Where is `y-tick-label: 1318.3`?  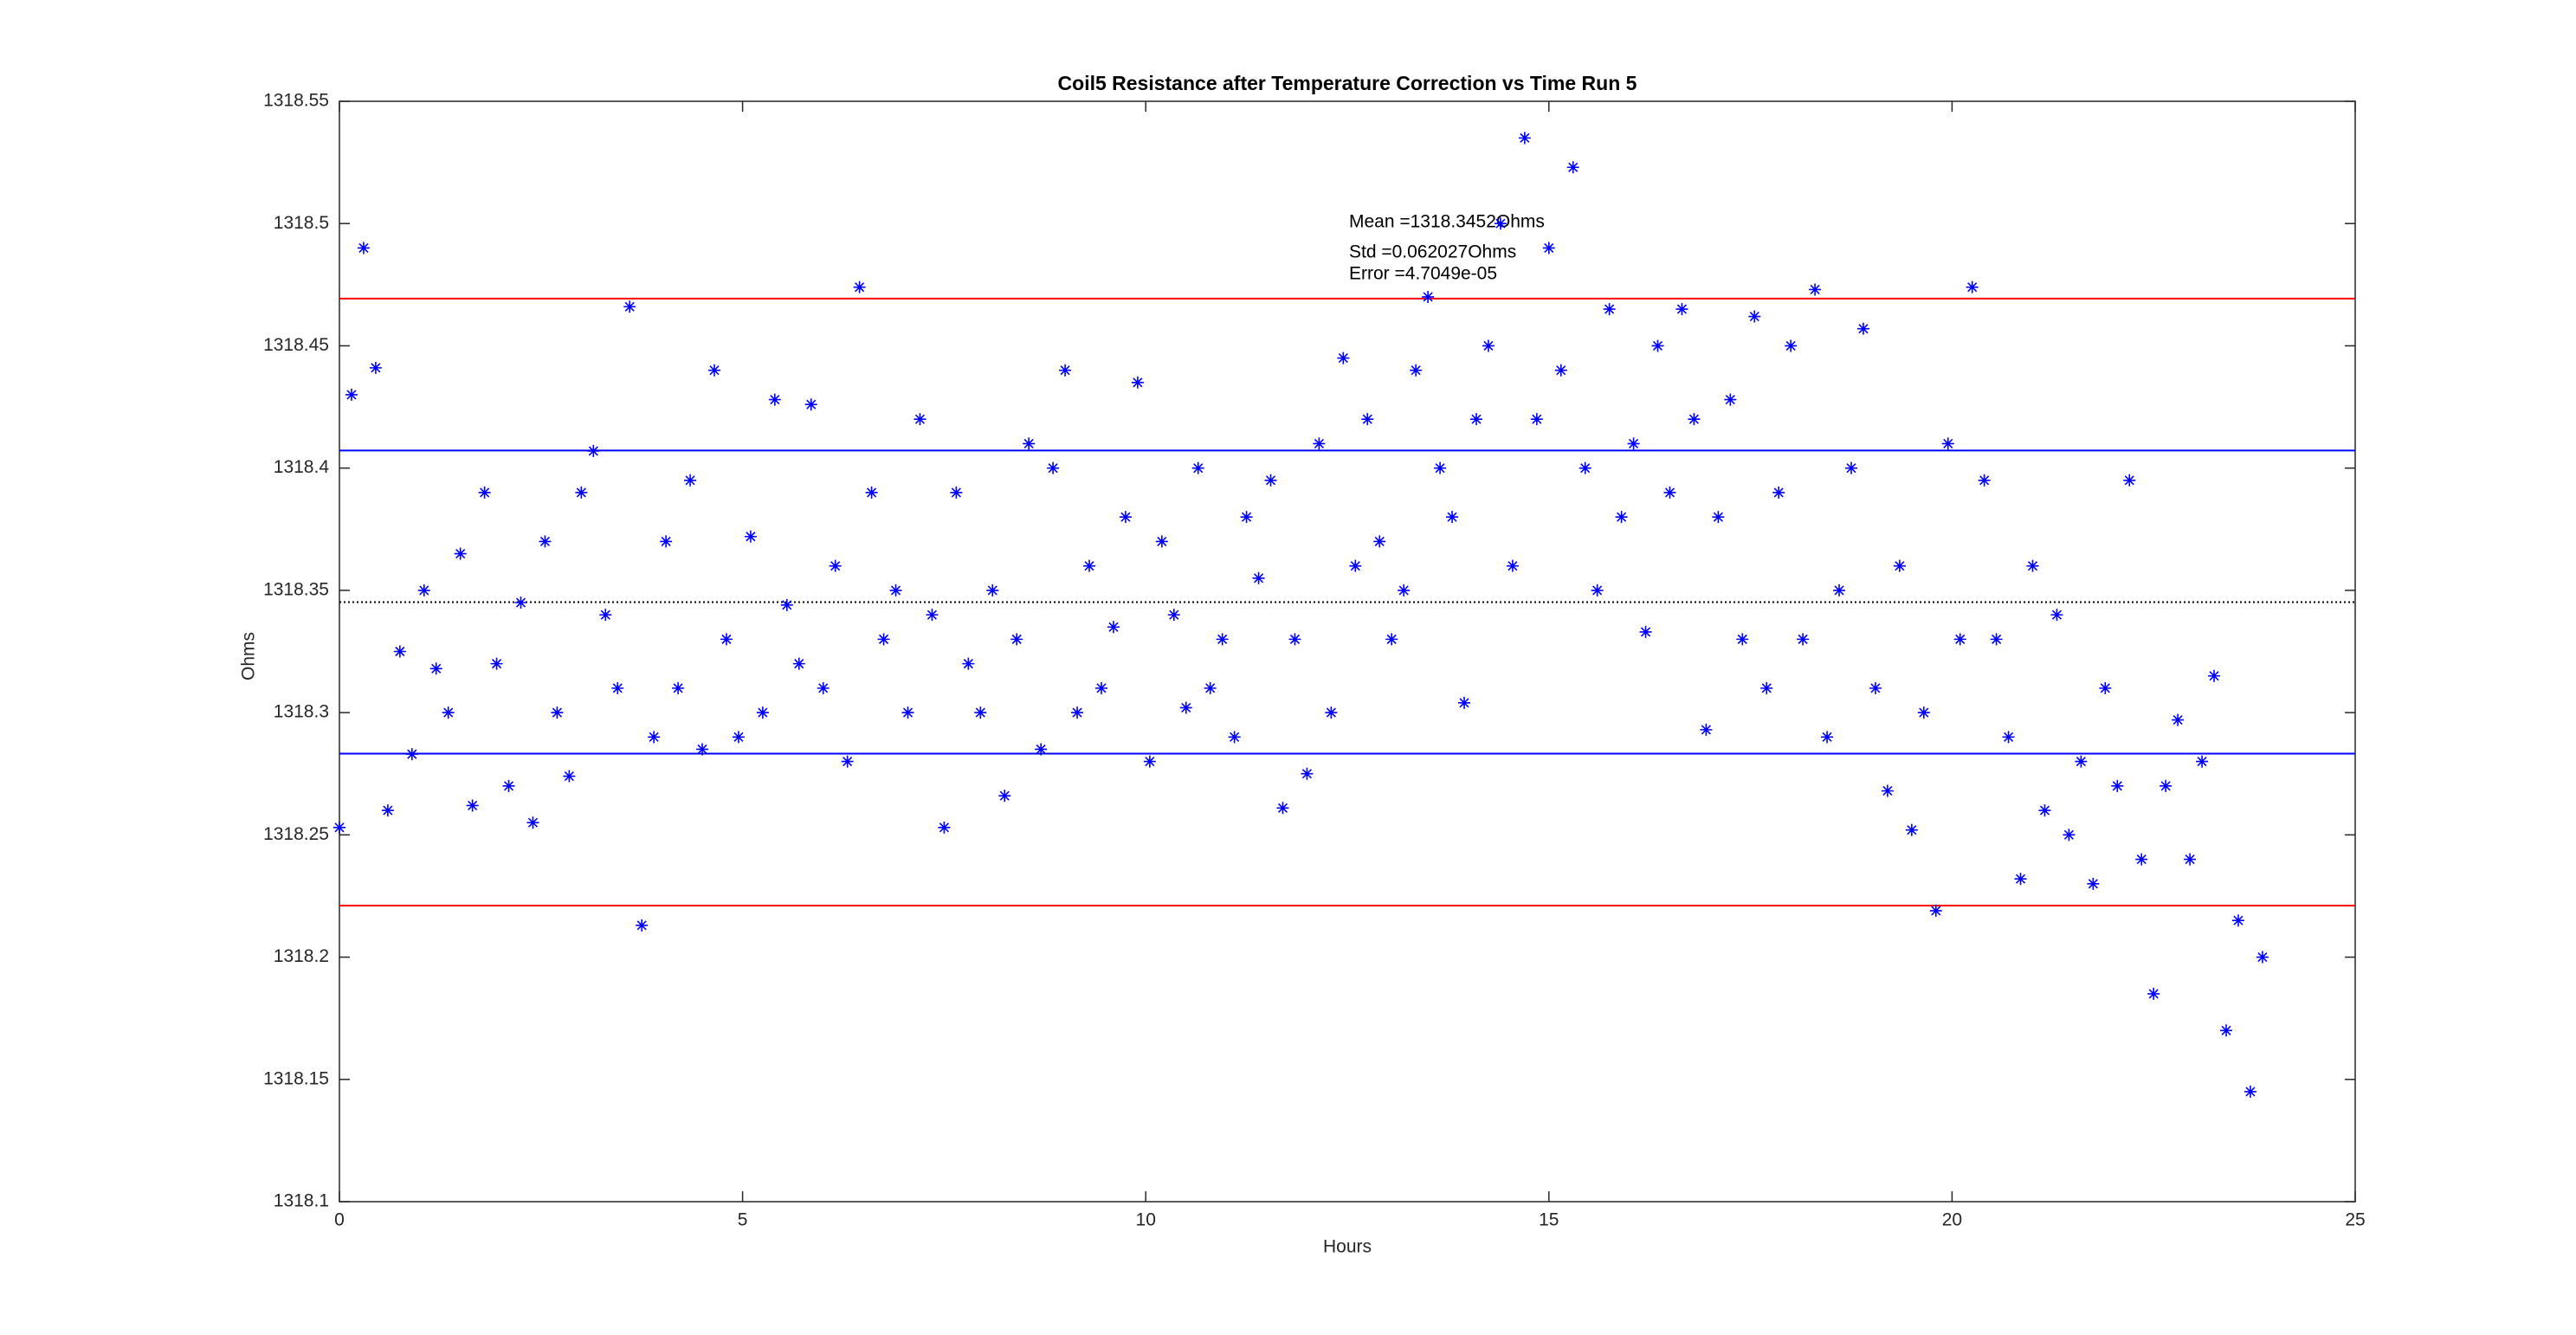 y-tick-label: 1318.3 is located at coordinates (301, 712).